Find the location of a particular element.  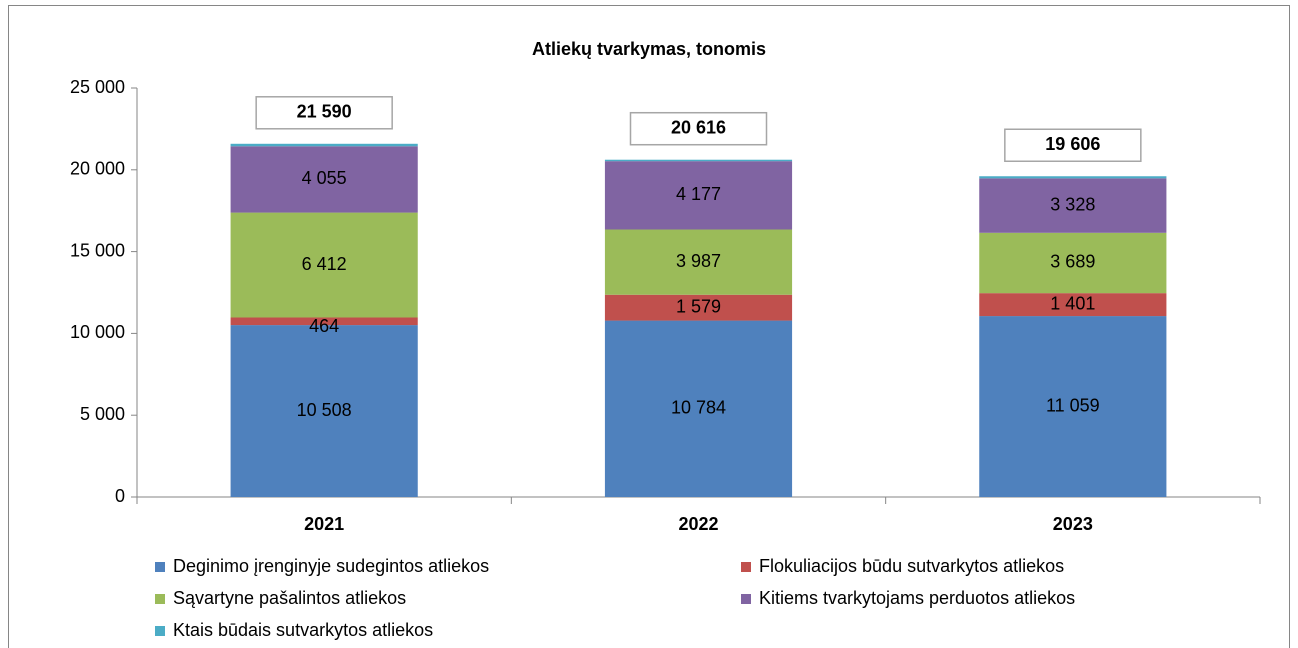

data-label: 3 328 is located at coordinates (1072, 204).